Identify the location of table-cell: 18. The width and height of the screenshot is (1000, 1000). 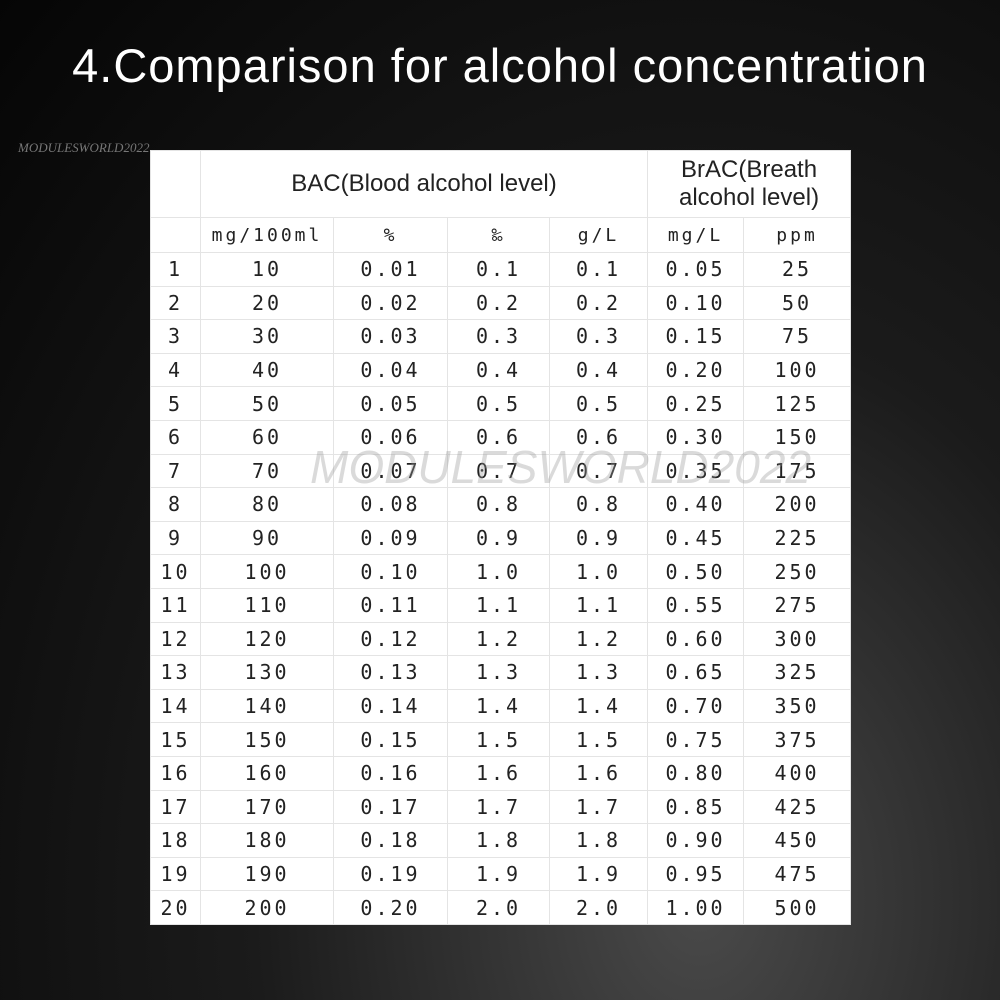
(175, 840).